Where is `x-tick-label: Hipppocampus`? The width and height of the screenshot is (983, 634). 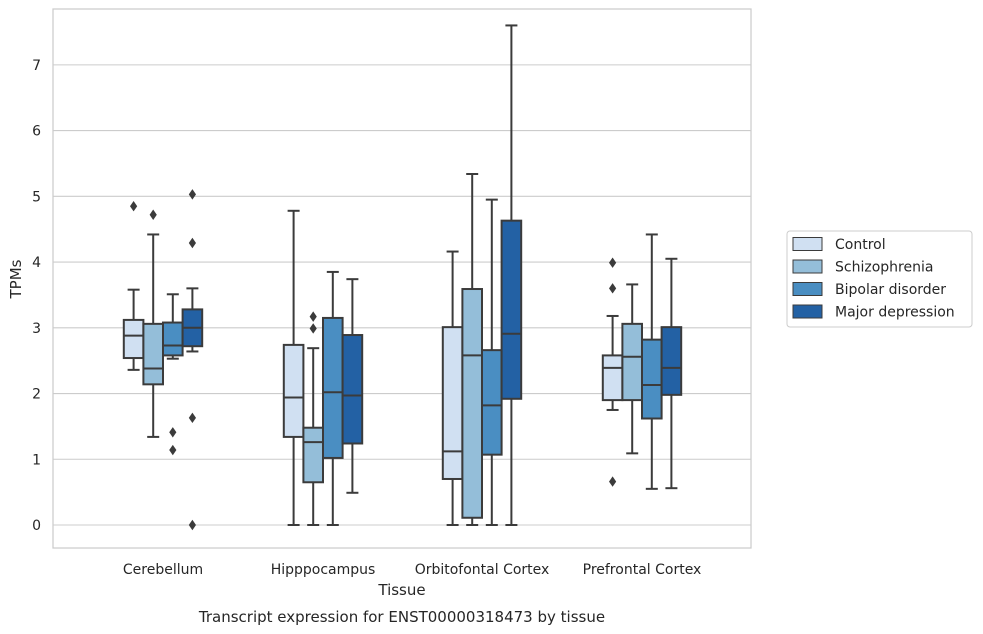
x-tick-label: Hipppocampus is located at coordinates (323, 570).